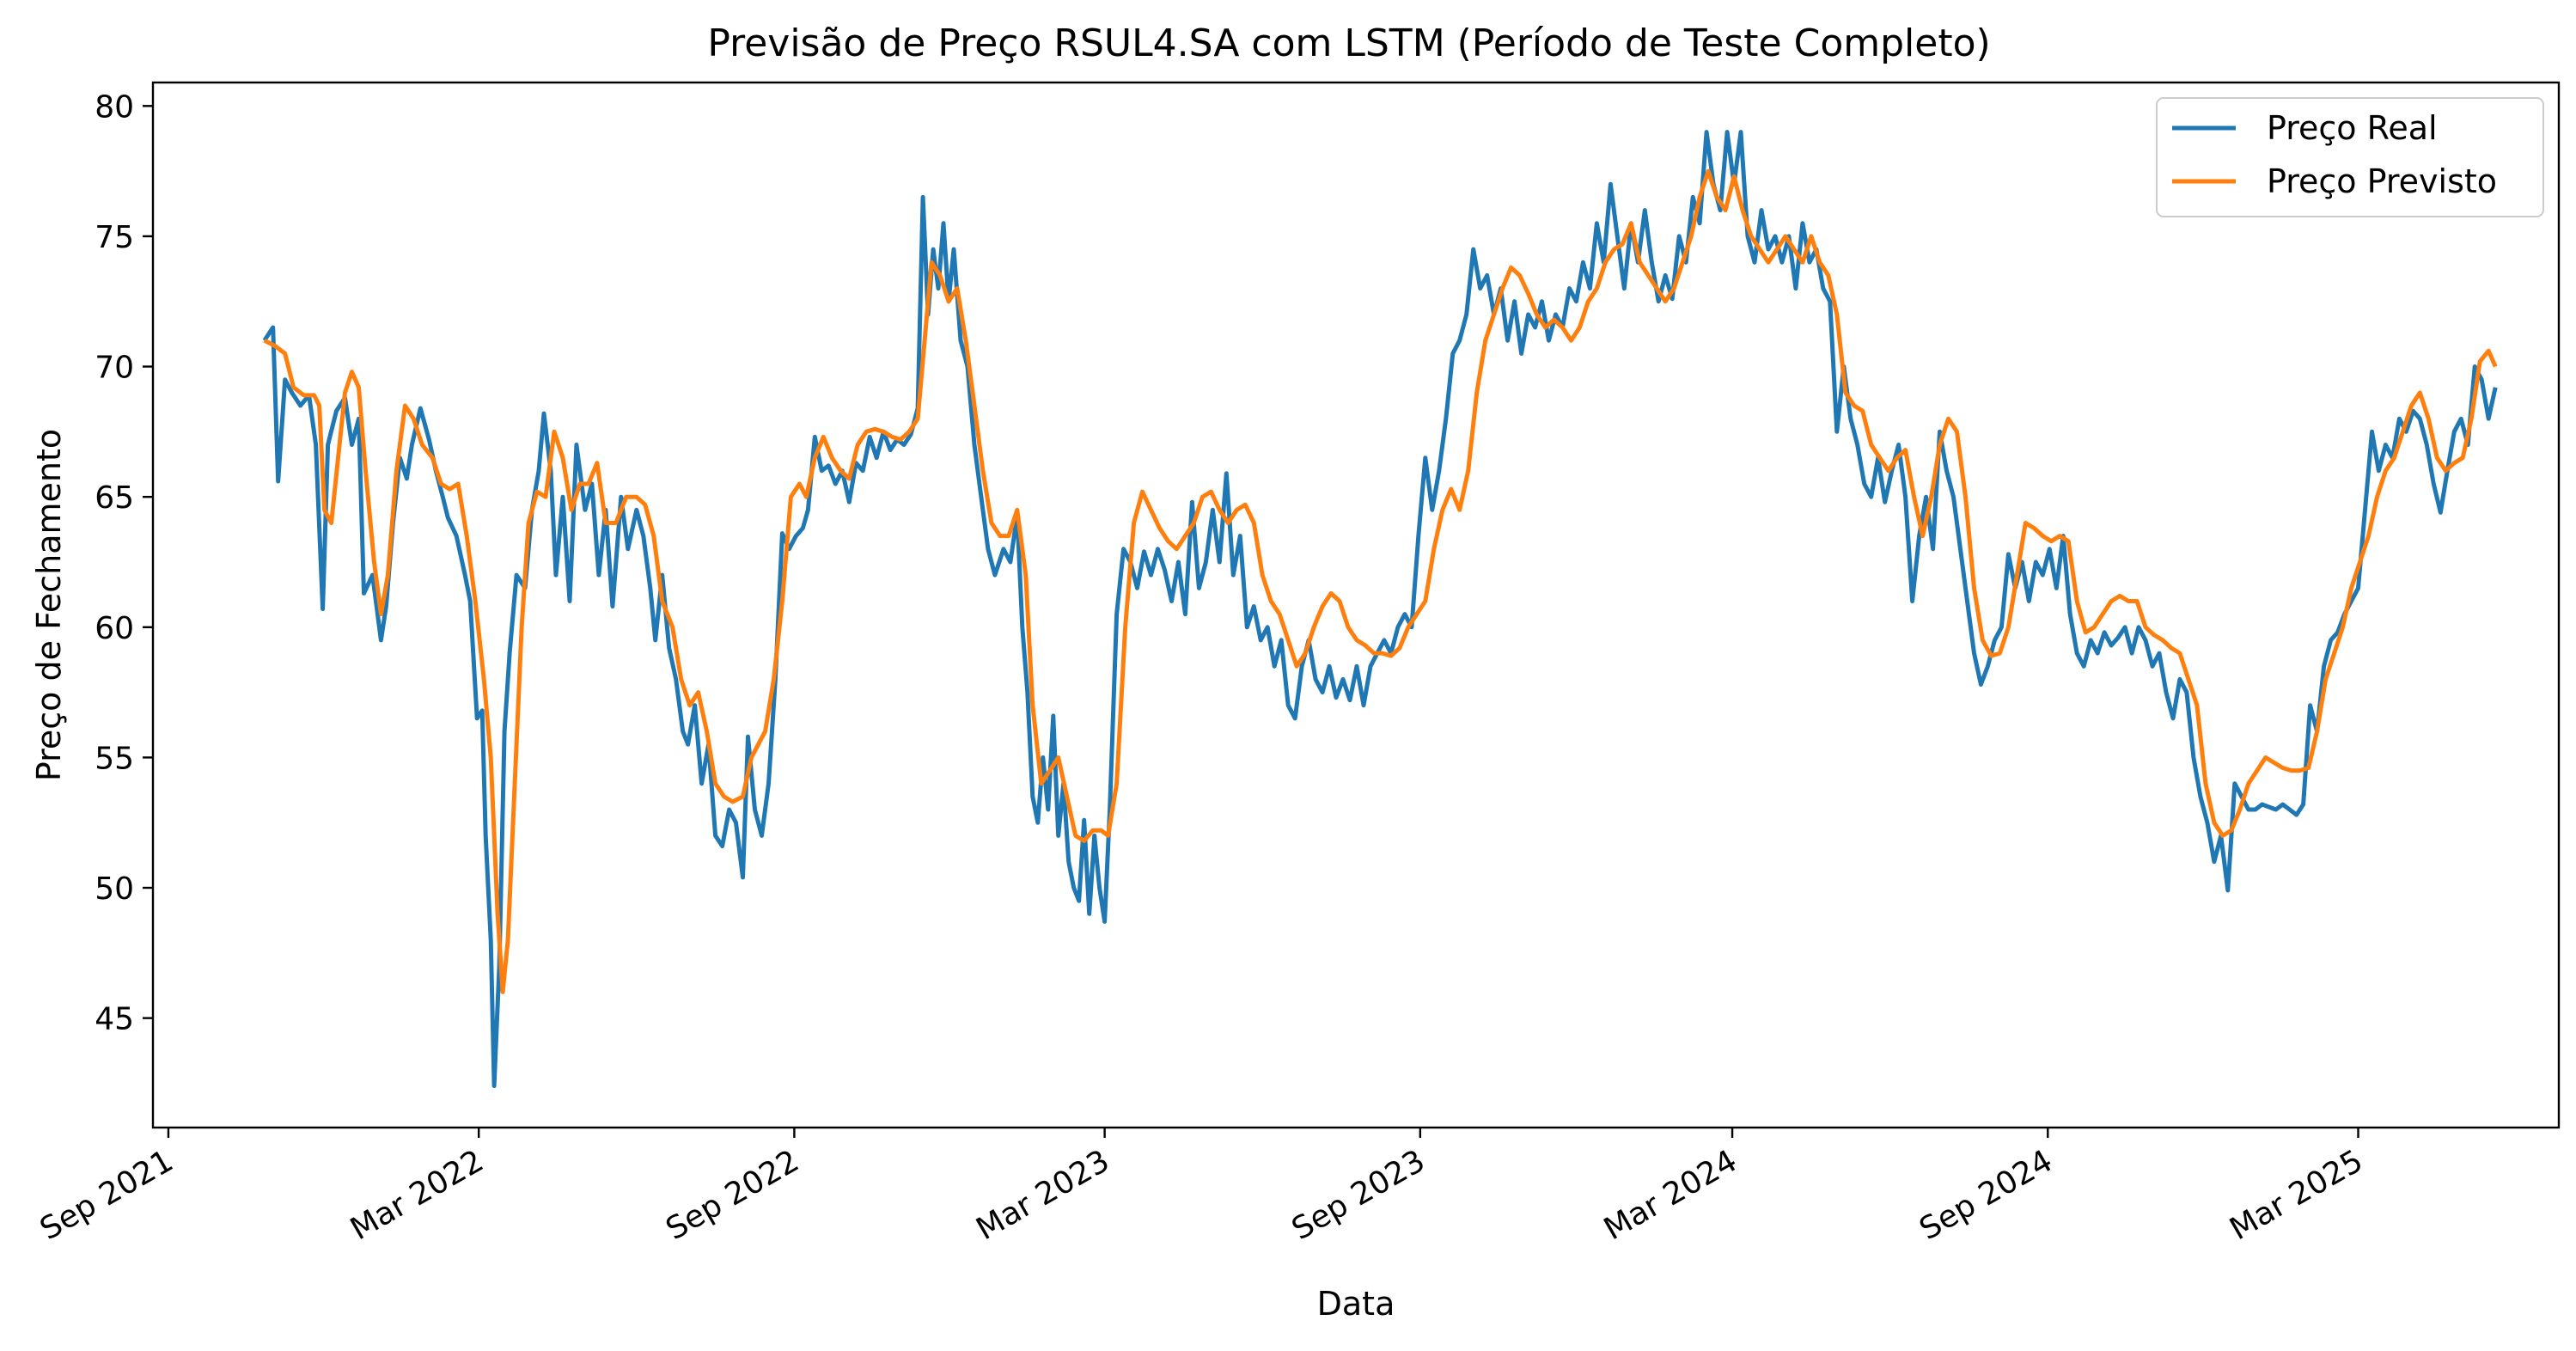 The image size is (2576, 1351). What do you see at coordinates (114, 107) in the screenshot?
I see `y-tick-label: 80` at bounding box center [114, 107].